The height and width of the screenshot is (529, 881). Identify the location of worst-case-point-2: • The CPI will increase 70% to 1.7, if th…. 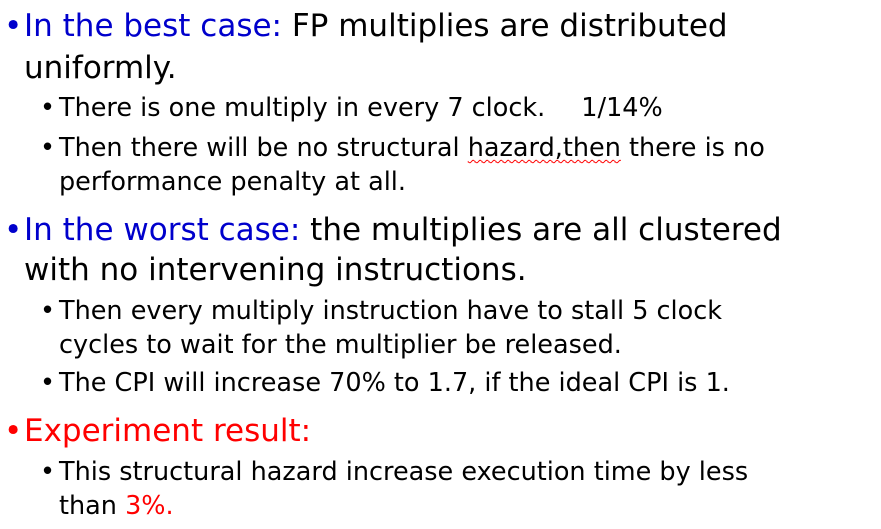
(385, 383).